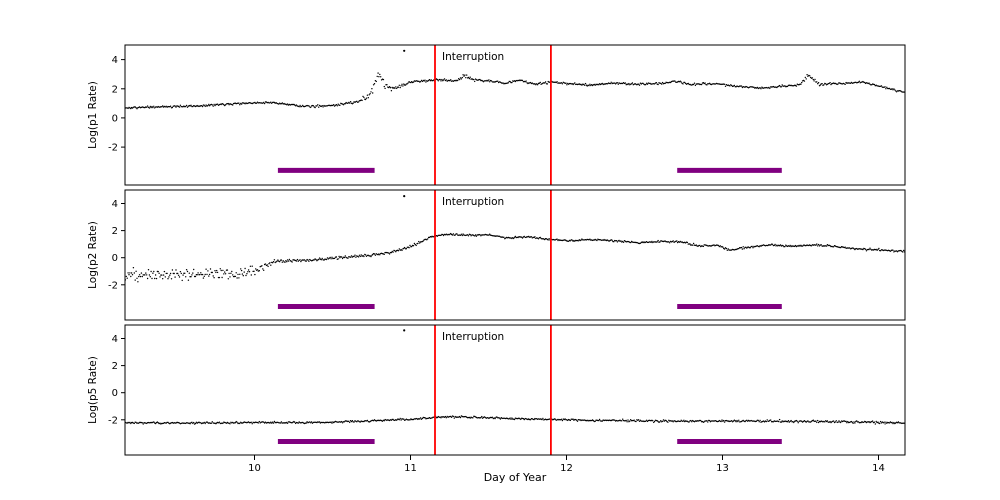 The height and width of the screenshot is (500, 1000). Describe the element at coordinates (113, 420) in the screenshot. I see `y-tick-label: -2` at that location.